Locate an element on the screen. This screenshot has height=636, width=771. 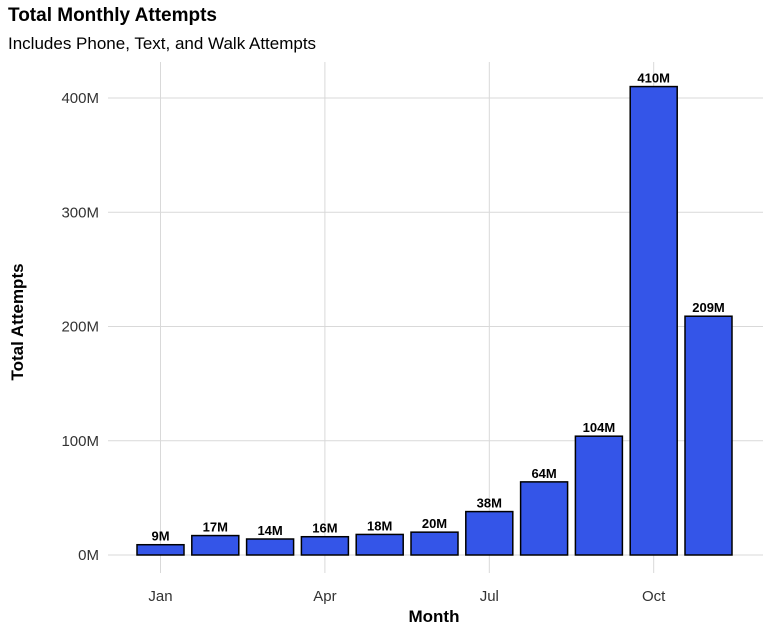
bar-aug is located at coordinates (544, 518).